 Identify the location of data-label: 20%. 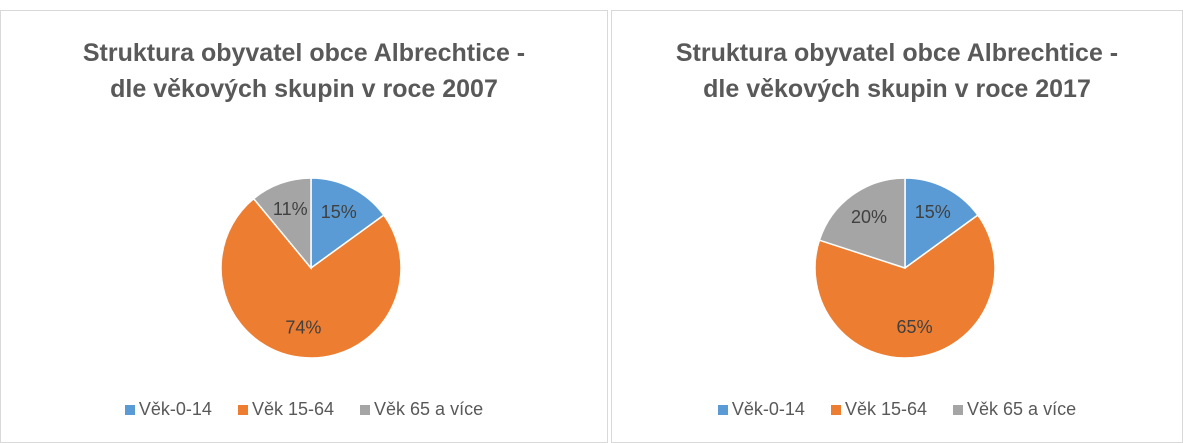
(869, 217).